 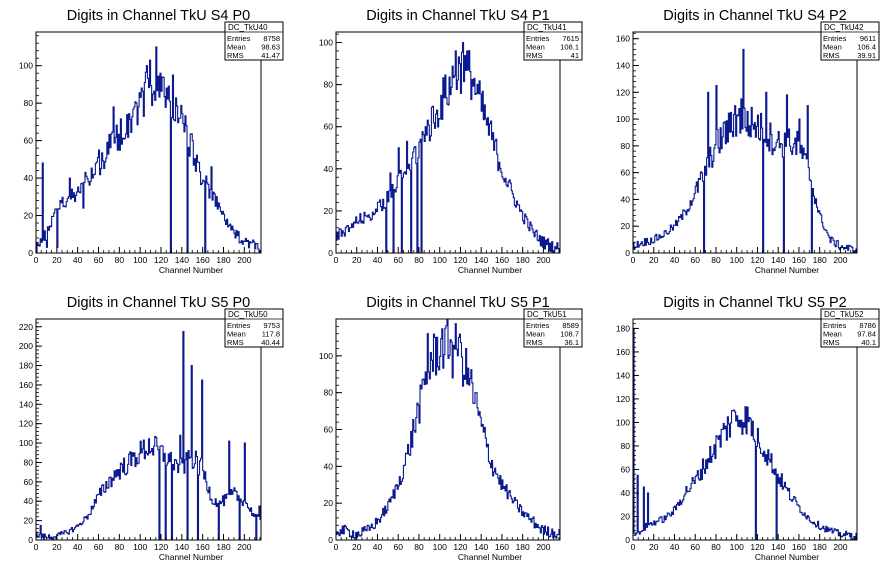 What do you see at coordinates (570, 325) in the screenshot?
I see `stats-entries-value: 8589` at bounding box center [570, 325].